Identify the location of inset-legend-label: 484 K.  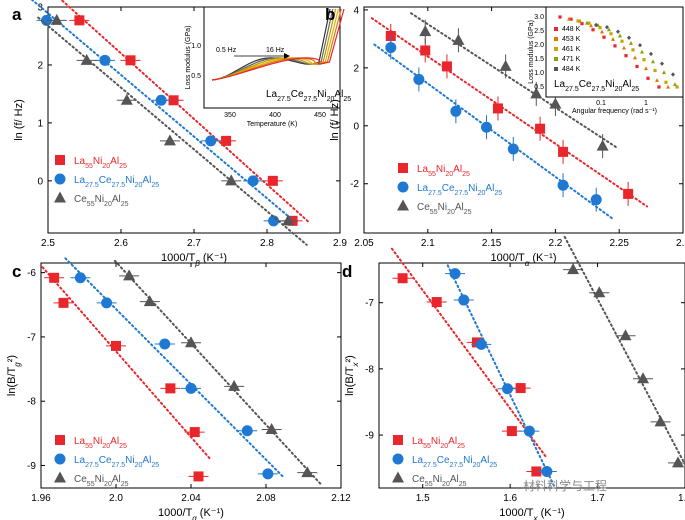
(571, 69).